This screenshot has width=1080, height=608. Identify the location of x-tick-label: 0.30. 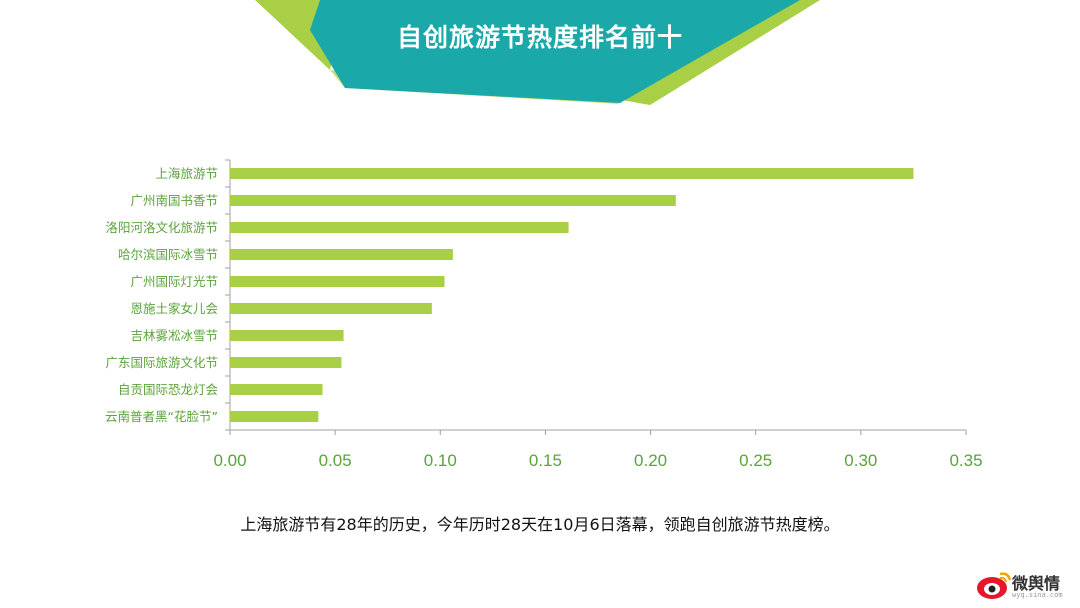
(860, 460).